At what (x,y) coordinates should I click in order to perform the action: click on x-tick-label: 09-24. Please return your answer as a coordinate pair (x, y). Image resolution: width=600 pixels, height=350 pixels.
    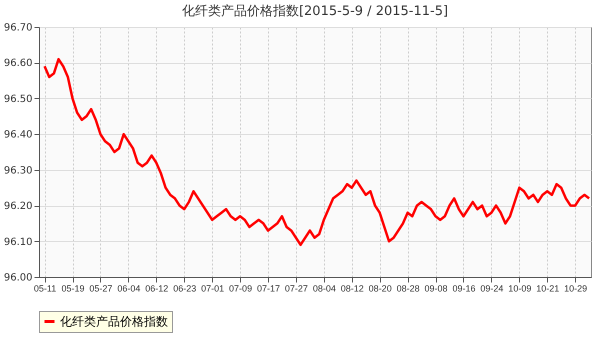
    Looking at the image, I should click on (492, 289).